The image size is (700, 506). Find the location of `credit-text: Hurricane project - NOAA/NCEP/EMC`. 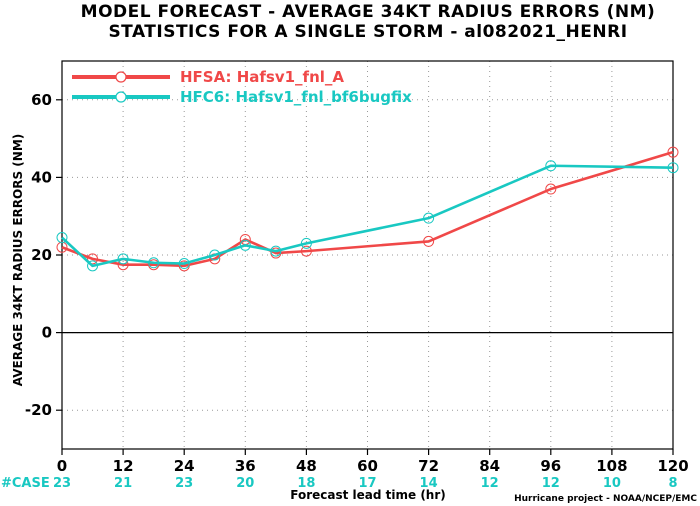

credit-text: Hurricane project - NOAA/NCEP/EMC is located at coordinates (605, 499).